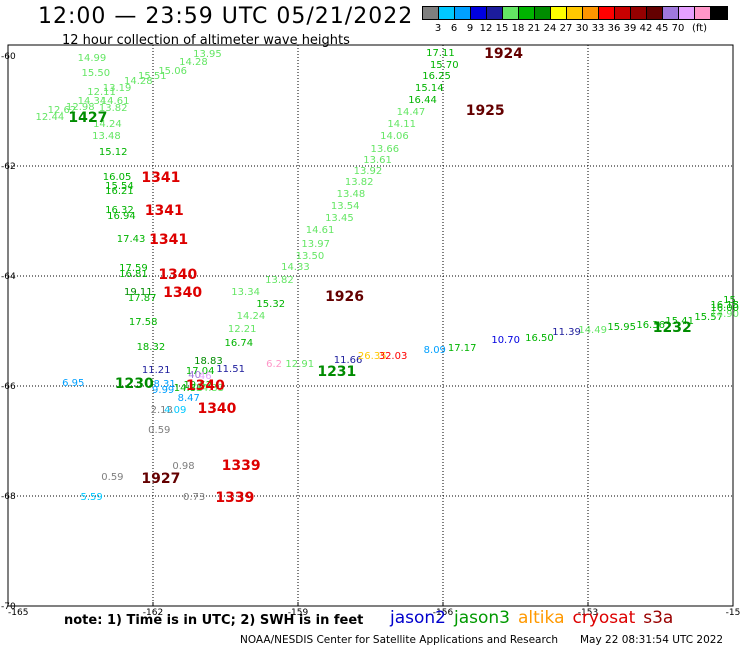 The height and width of the screenshot is (650, 740). Describe the element at coordinates (678, 28) in the screenshot. I see `color-scale-label: 70` at that location.